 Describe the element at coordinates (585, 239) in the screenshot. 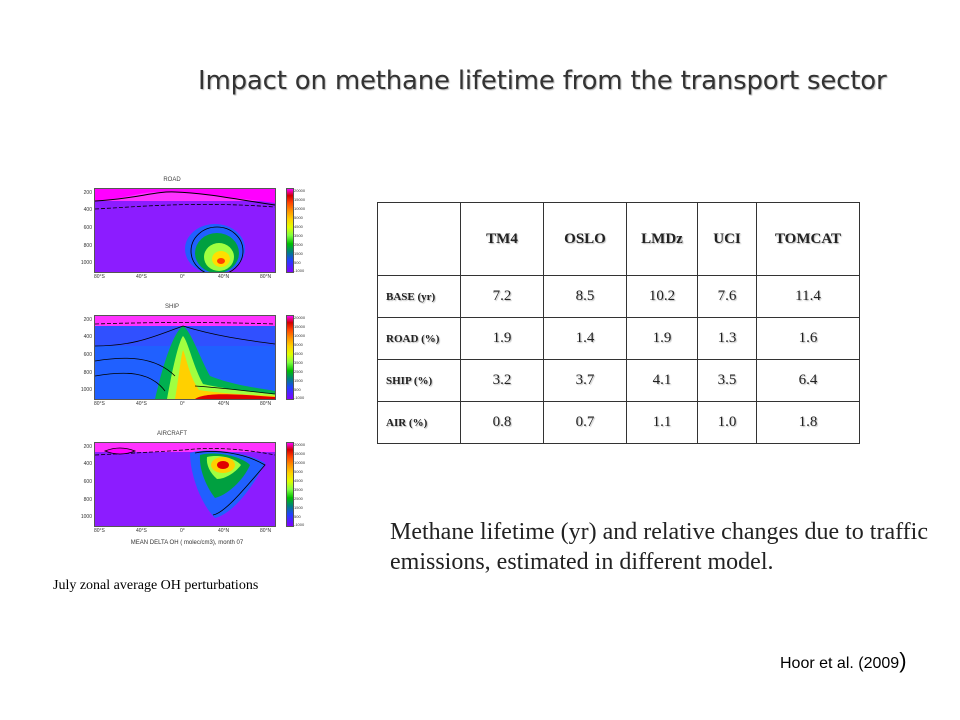

I see `table-header-cell: OSLO` at that location.